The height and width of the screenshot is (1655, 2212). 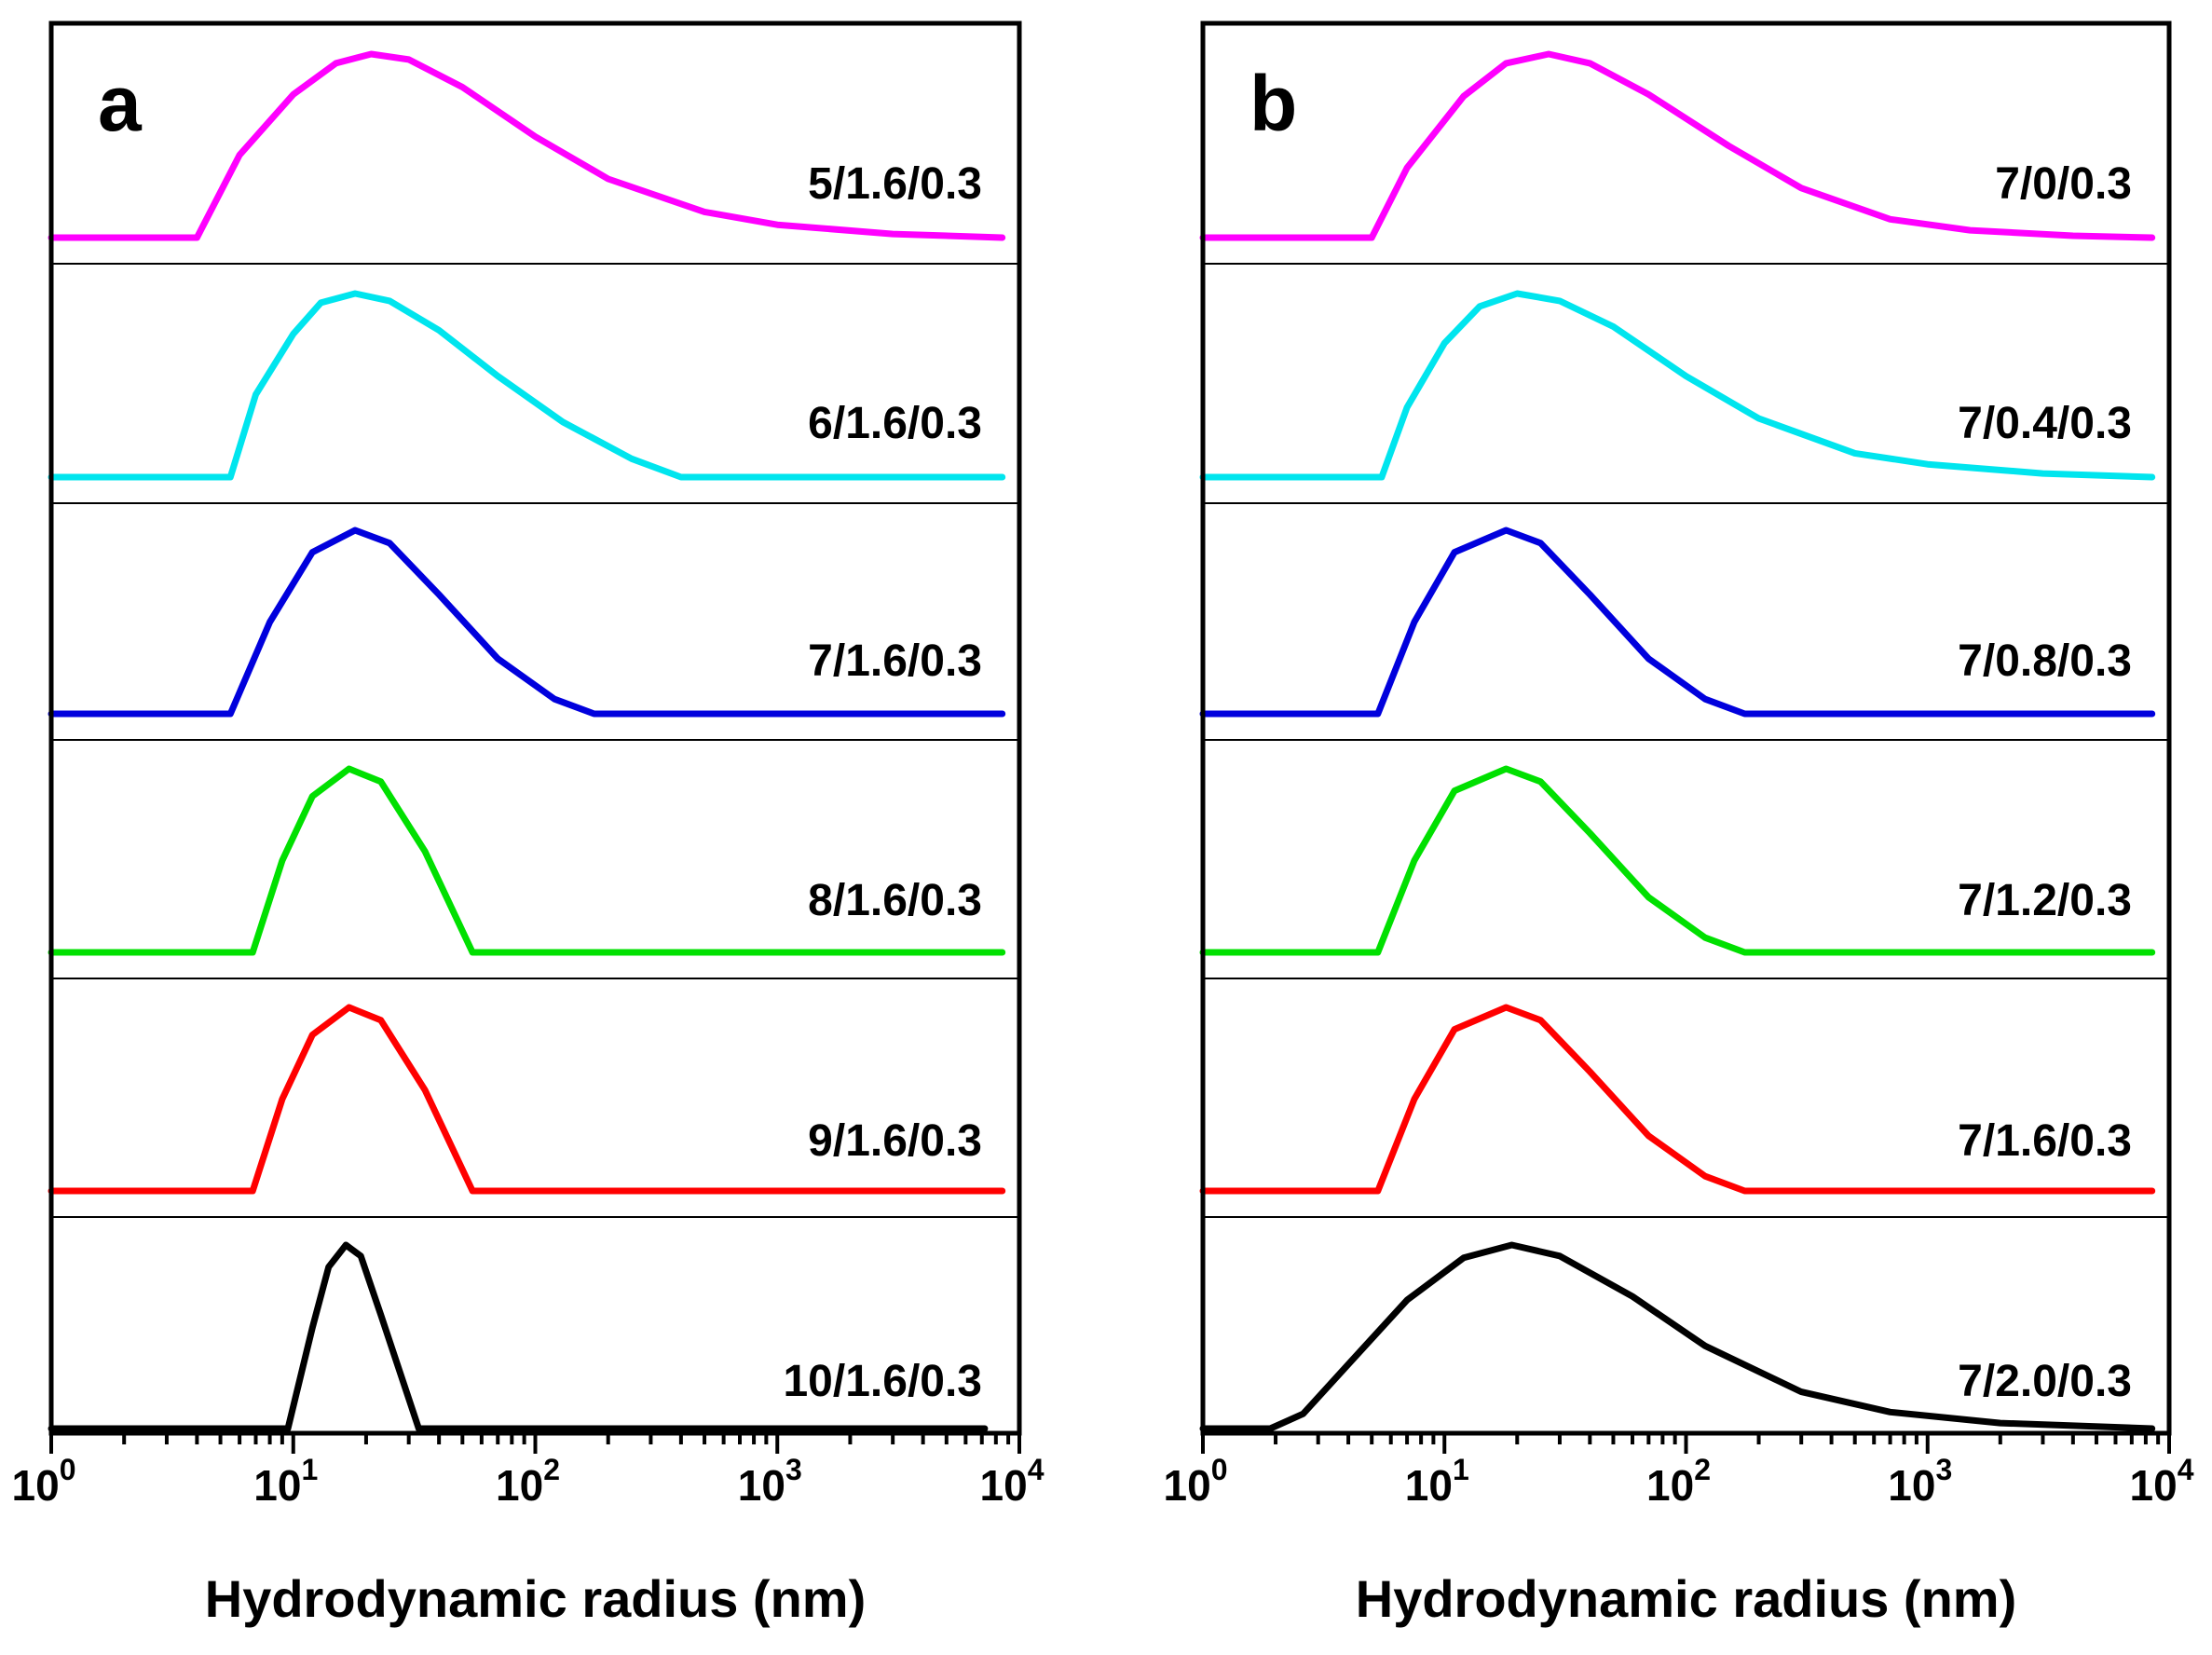 What do you see at coordinates (1273, 103) in the screenshot?
I see `panel-b-letter: b` at bounding box center [1273, 103].